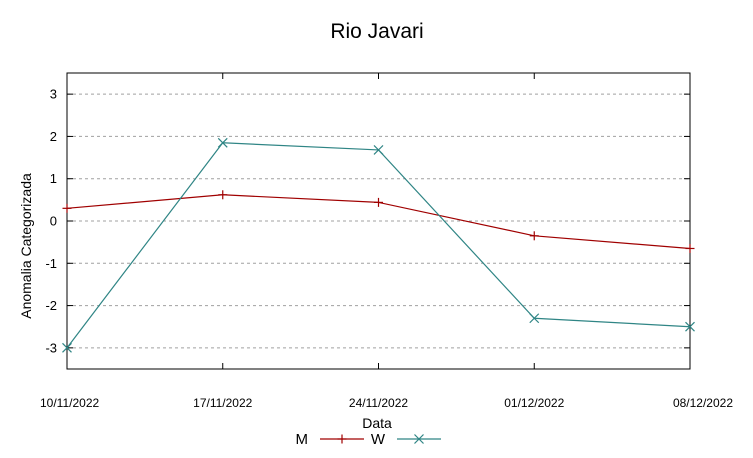 The image size is (753, 458). I want to click on y-tick-label: 3, so click(53, 94).